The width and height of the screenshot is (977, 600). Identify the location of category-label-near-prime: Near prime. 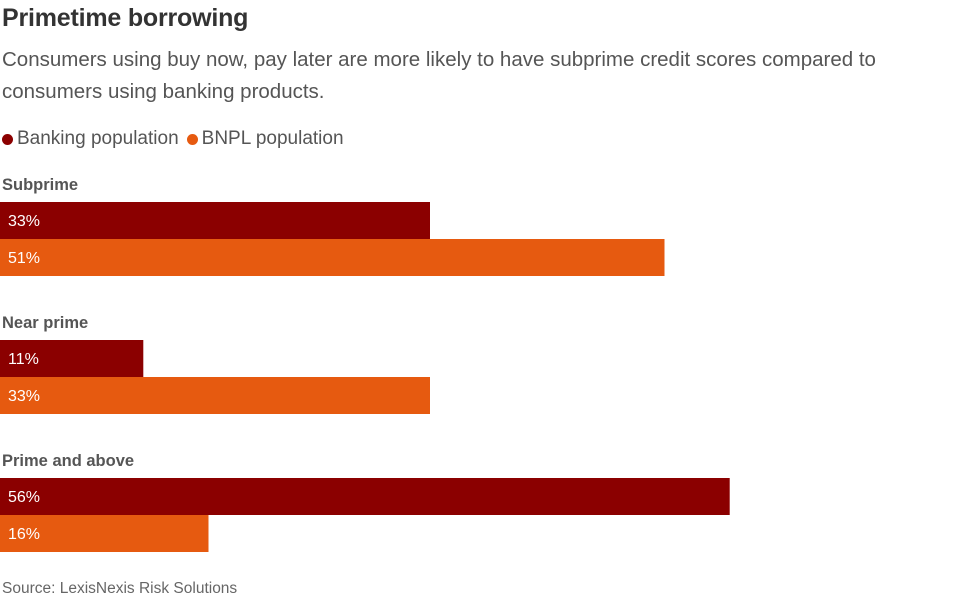
(45, 323).